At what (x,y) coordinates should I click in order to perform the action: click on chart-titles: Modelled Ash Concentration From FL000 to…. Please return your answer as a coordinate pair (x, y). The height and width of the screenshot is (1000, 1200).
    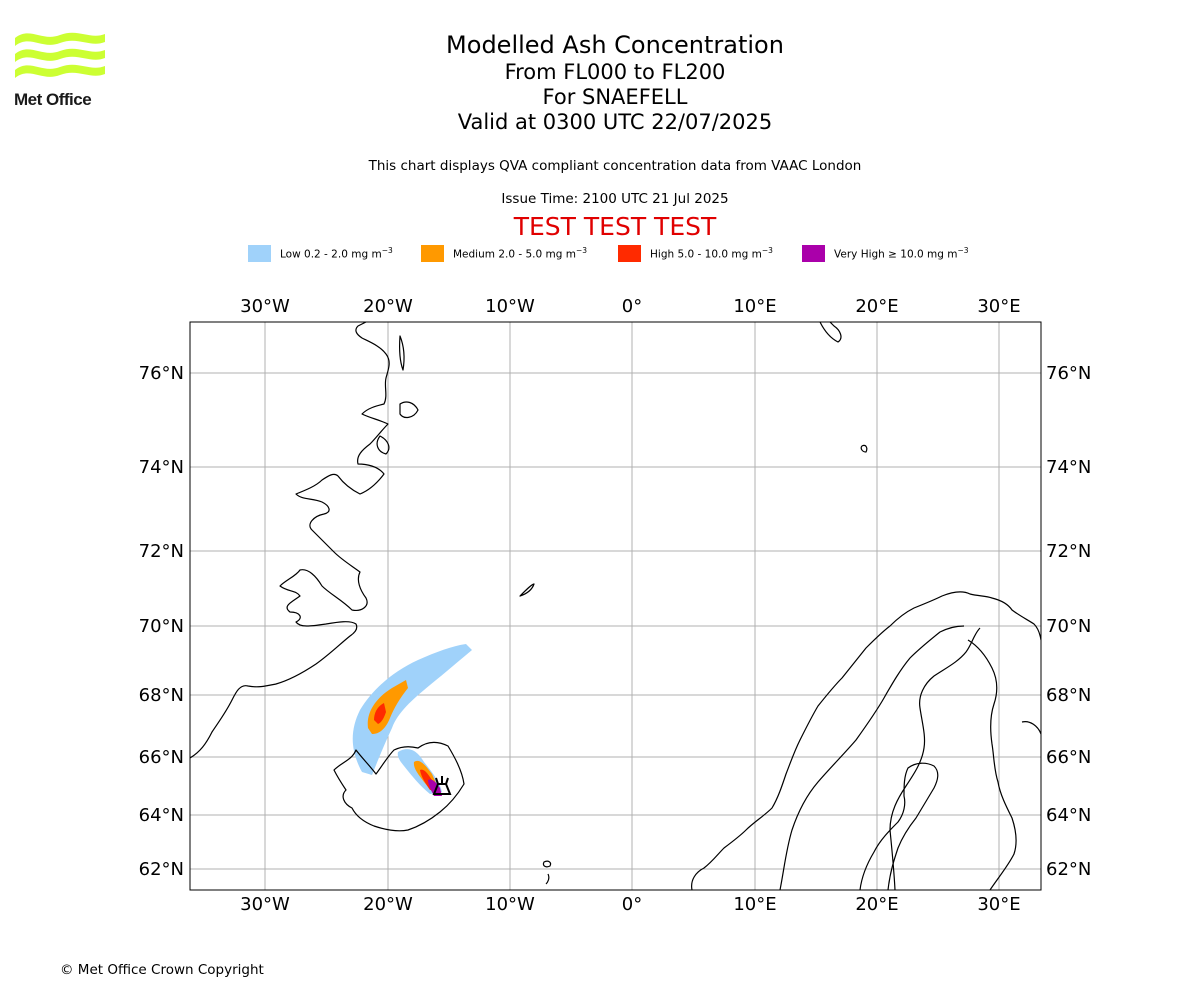
    Looking at the image, I should click on (600, 82).